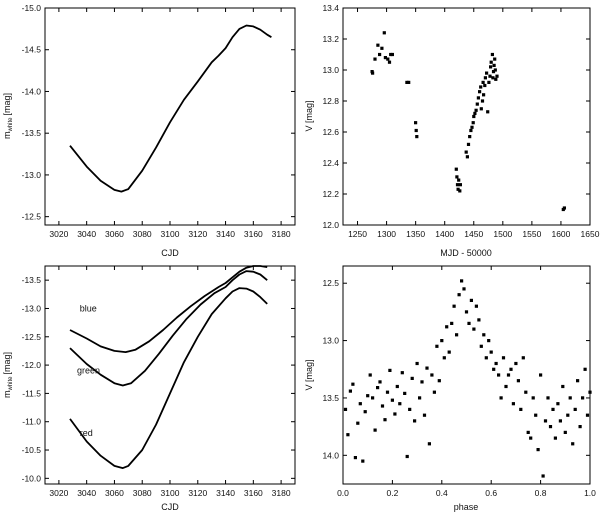 This screenshot has width=600, height=516. Describe the element at coordinates (8, 116) in the screenshot. I see `y-axis-label: mwhite[mag]` at that location.